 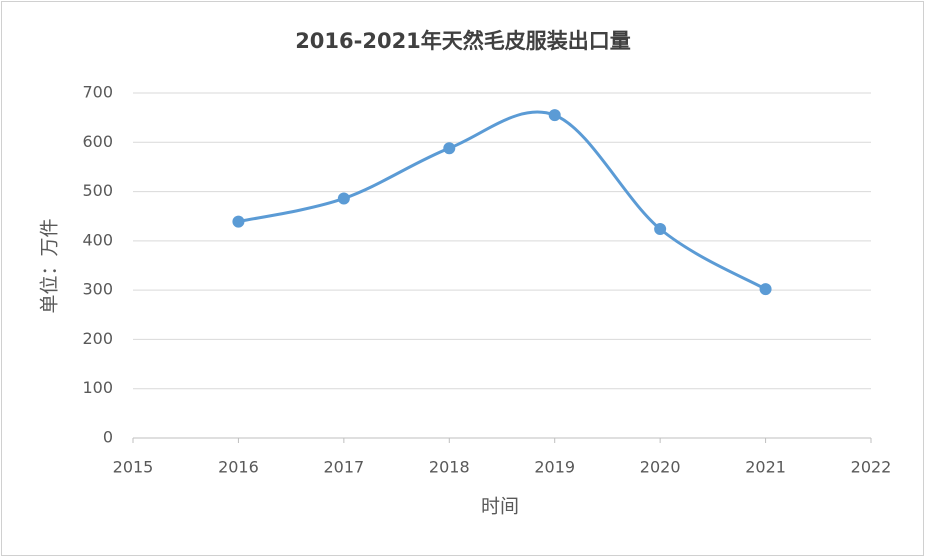 I want to click on x-tick-label: 2016, so click(x=238, y=467).